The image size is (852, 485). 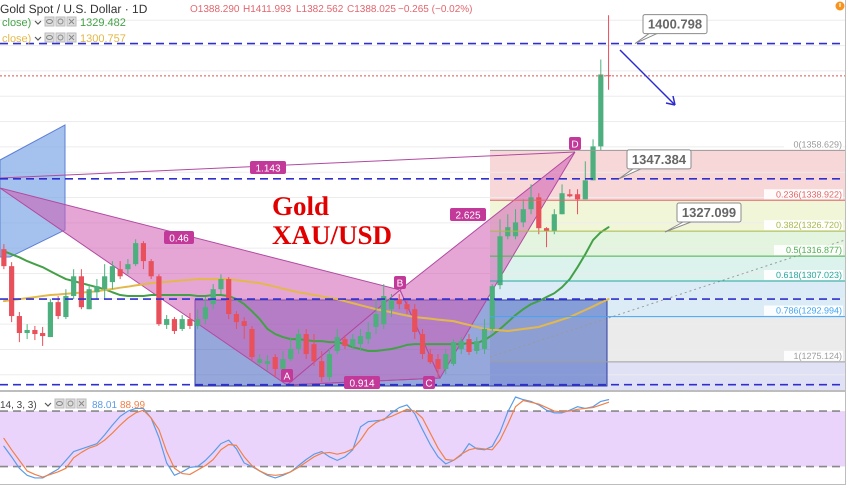 What do you see at coordinates (105, 405) in the screenshot?
I see `annotation: 88.01` at bounding box center [105, 405].